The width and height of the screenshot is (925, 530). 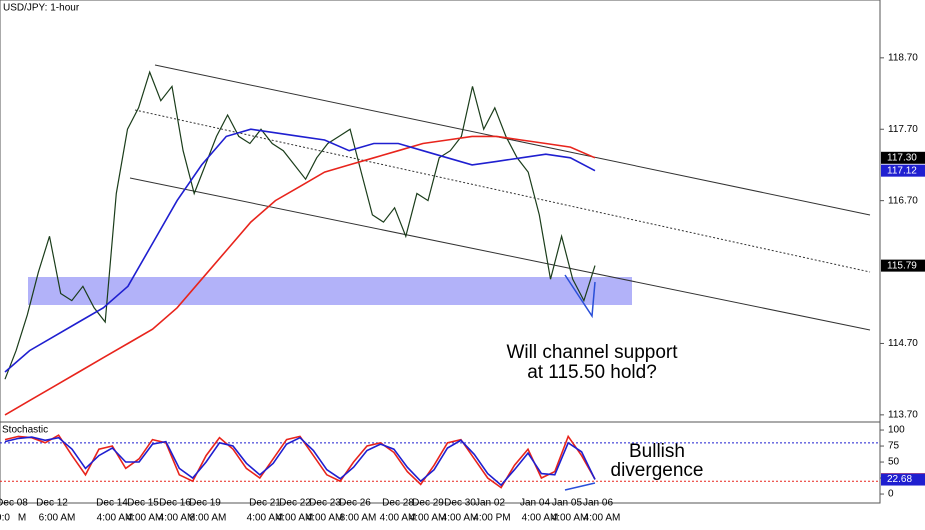 What do you see at coordinates (265, 503) in the screenshot?
I see `x-date-label: Dec 21` at bounding box center [265, 503].